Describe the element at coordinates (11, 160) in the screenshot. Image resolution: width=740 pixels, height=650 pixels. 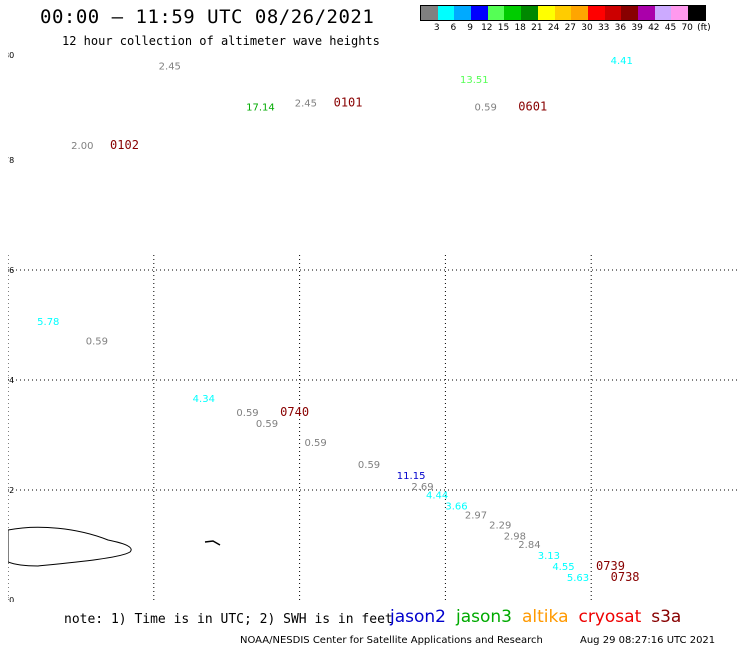
I see `lat-tick-label: 78` at that location.